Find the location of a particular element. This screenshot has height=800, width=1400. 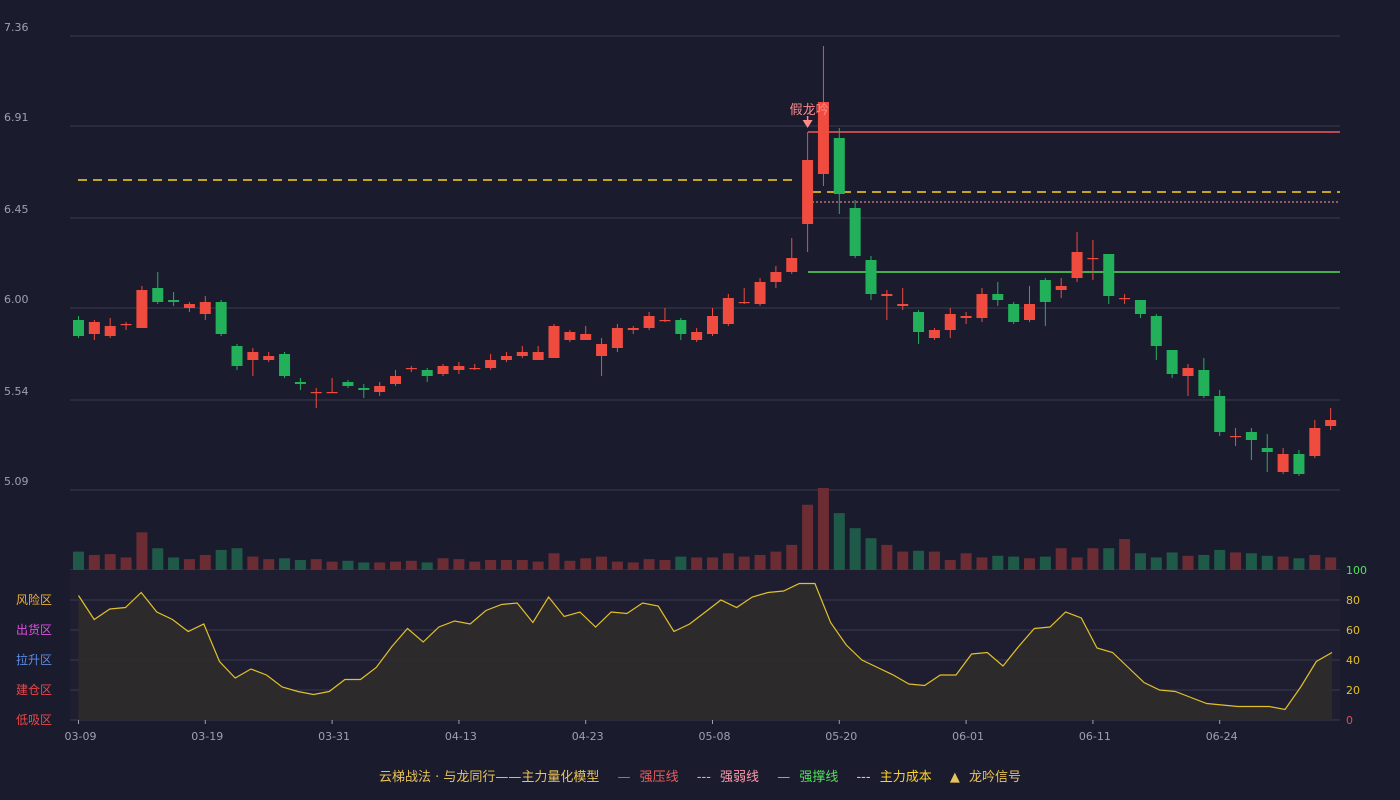

oscillator-tick-label: 40 is located at coordinates (1353, 660).